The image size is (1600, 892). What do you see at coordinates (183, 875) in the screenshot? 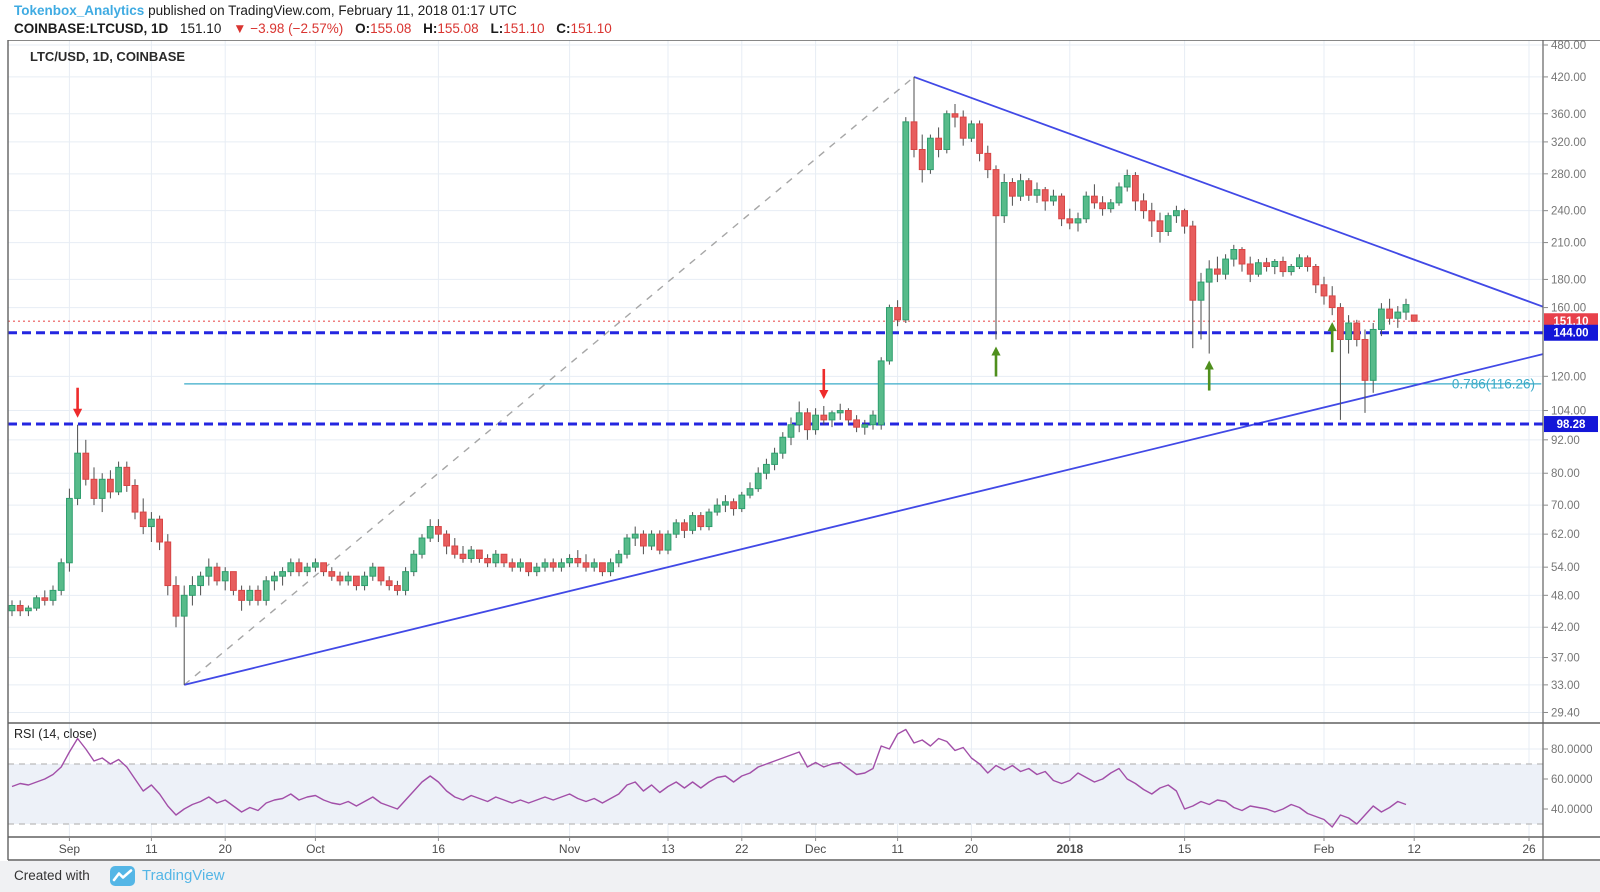
I see `tradingview-brand-link: TradingView` at bounding box center [183, 875].